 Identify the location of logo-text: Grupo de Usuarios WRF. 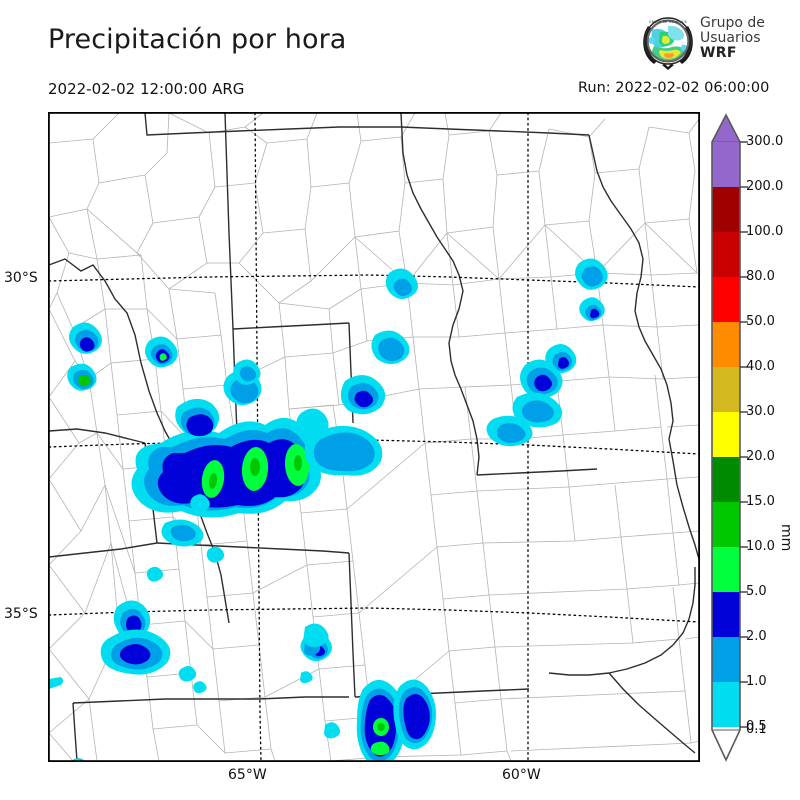
(749, 38).